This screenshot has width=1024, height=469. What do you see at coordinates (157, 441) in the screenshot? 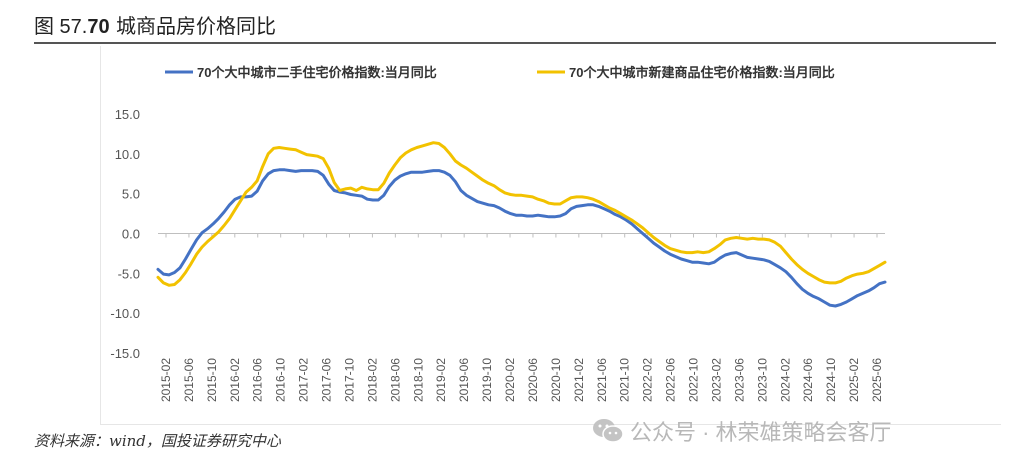
I see `source-note: 资料来源：wind，国投证券研究中心` at bounding box center [157, 441].